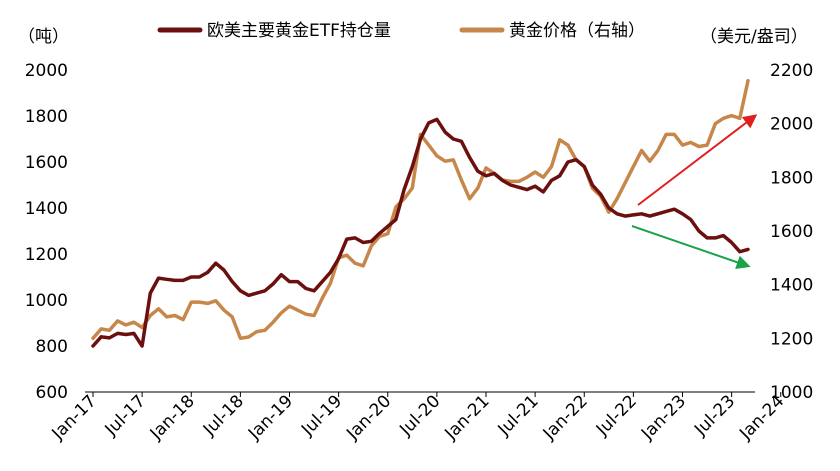  What do you see at coordinates (791, 286) in the screenshot?
I see `right-tick-label: 1400` at bounding box center [791, 286].